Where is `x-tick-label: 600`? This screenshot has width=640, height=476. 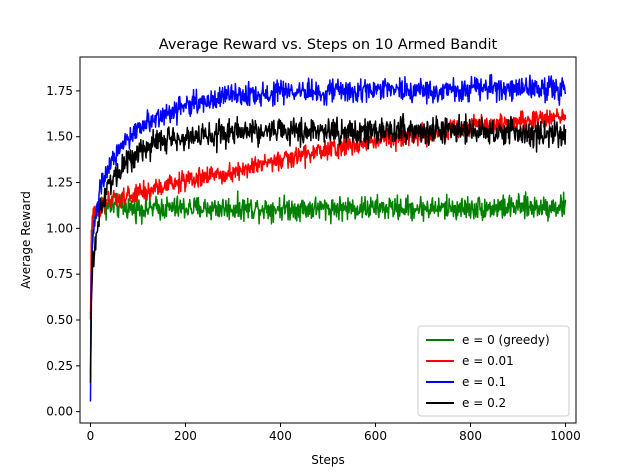 x-tick-label: 600 is located at coordinates (375, 436).